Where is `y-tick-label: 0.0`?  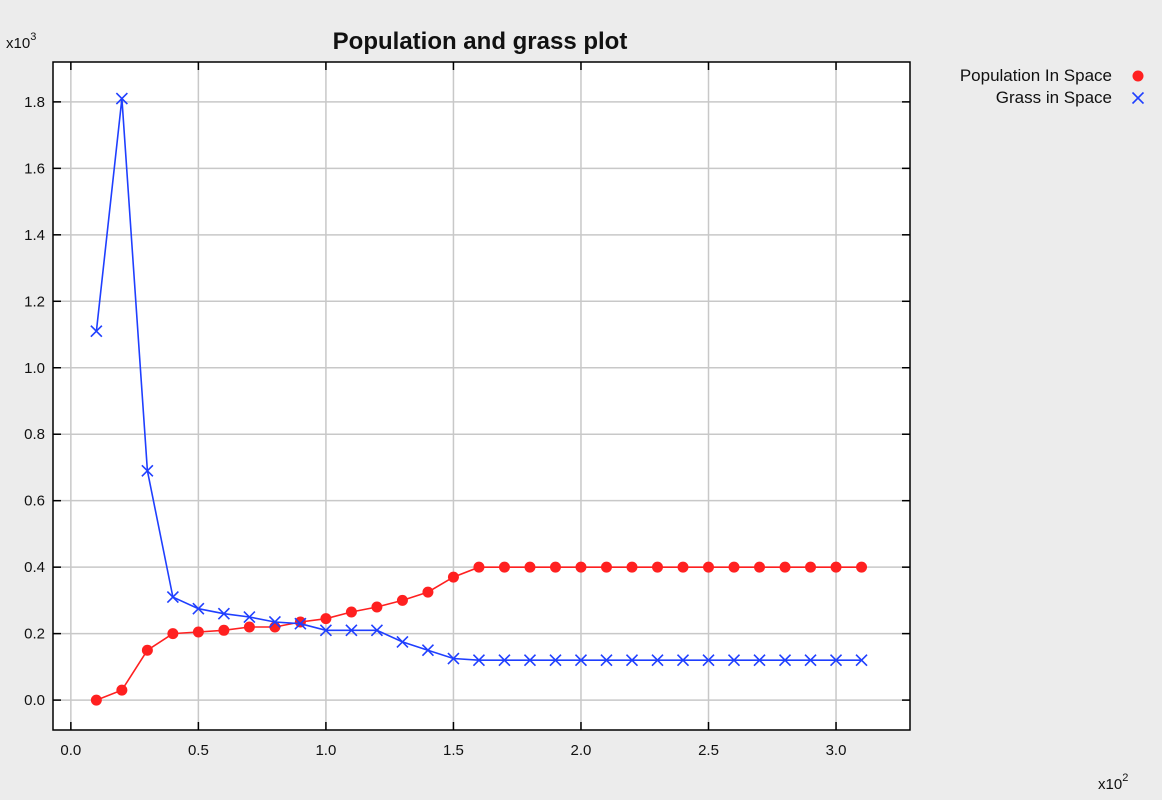
y-tick-label: 0.0 is located at coordinates (34, 700).